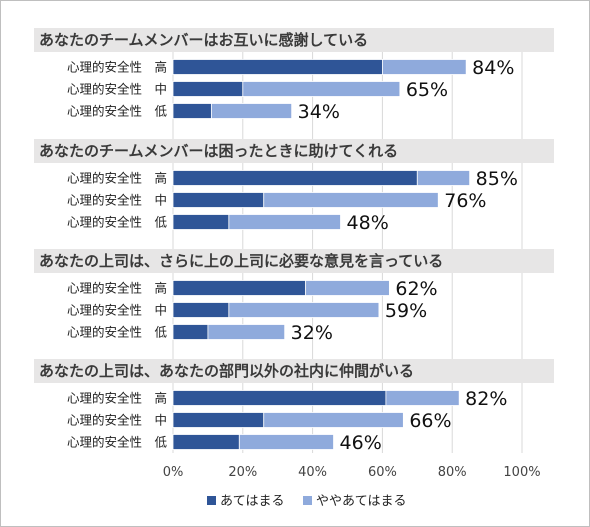 This screenshot has width=590, height=527. I want to click on legend-swatch-applies, so click(211, 500).